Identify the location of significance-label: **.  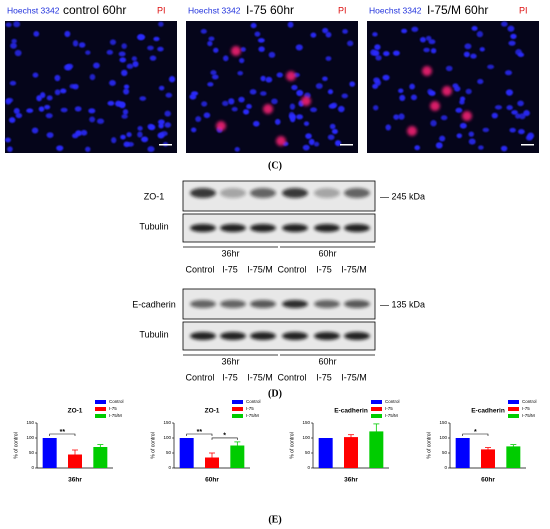
(63, 432).